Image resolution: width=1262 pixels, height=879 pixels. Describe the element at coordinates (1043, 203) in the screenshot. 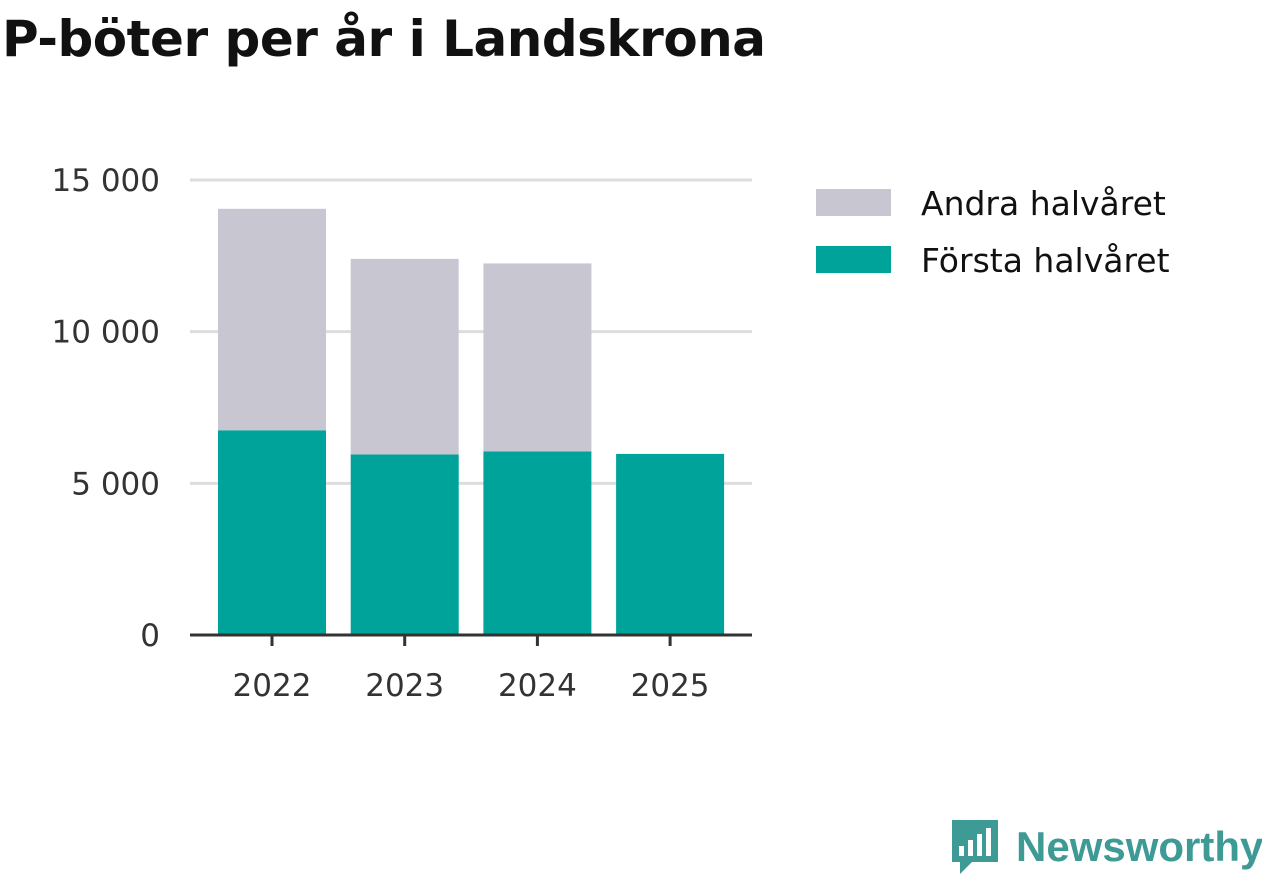

I see `legend-label: Andra halvåret` at that location.